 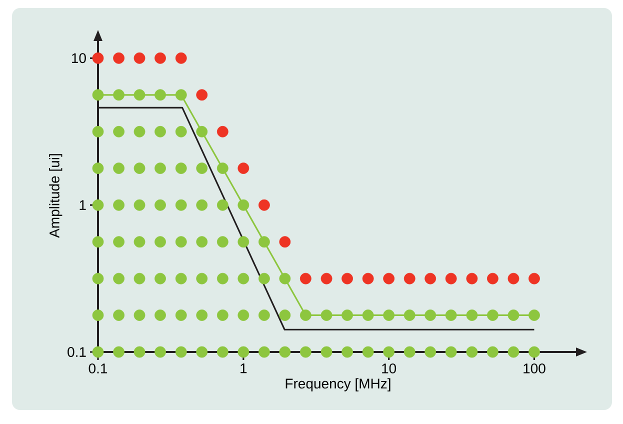 I want to click on y-tick-label: 0.1, so click(x=77, y=352).